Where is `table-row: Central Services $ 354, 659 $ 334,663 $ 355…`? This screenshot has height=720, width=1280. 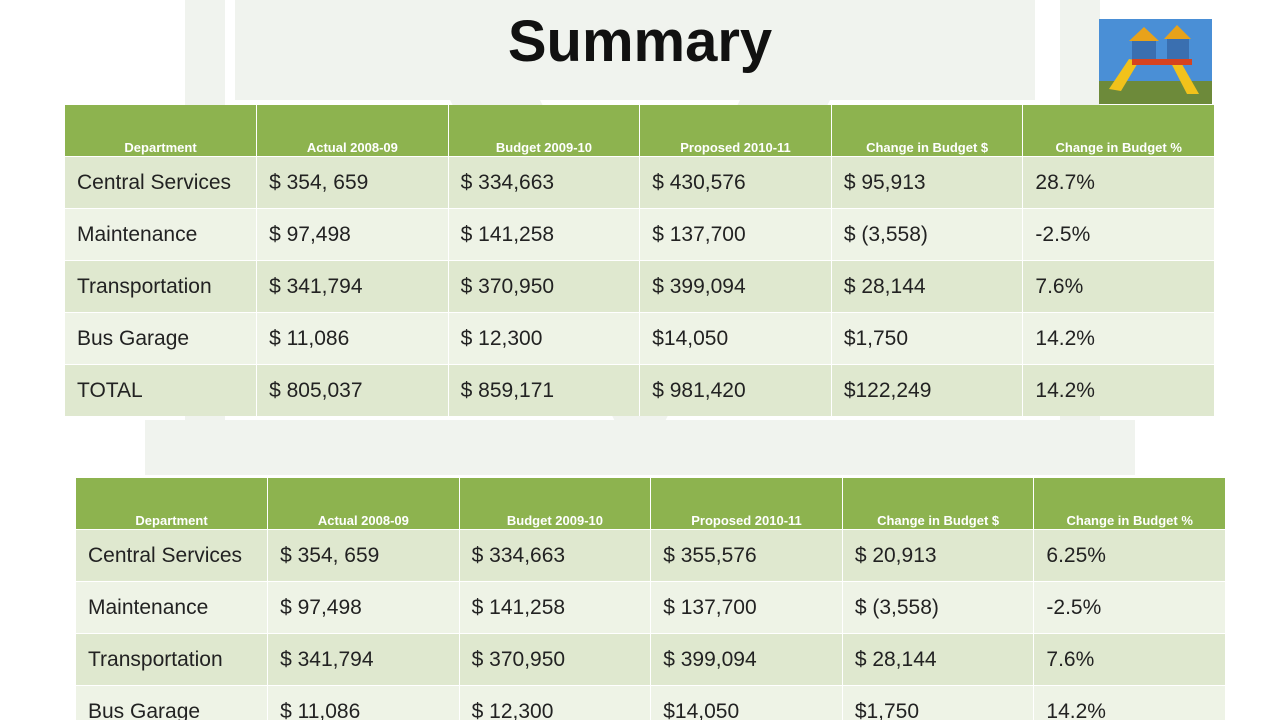 table-row: Central Services $ 354, 659 $ 334,663 $ 355… is located at coordinates (651, 555).